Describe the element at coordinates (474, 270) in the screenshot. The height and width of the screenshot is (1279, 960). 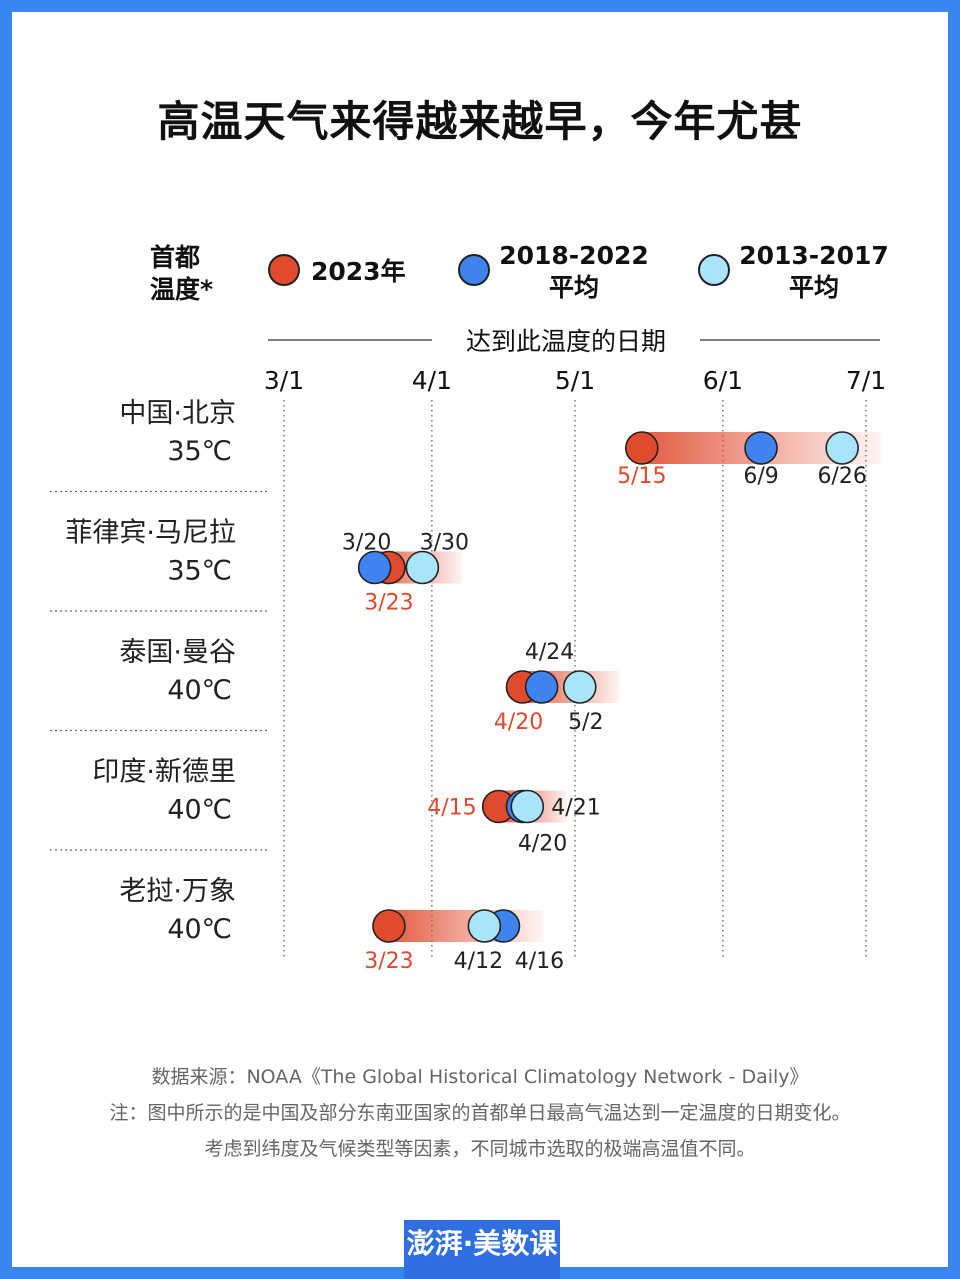
I see `legend-dot-2018-2022` at that location.